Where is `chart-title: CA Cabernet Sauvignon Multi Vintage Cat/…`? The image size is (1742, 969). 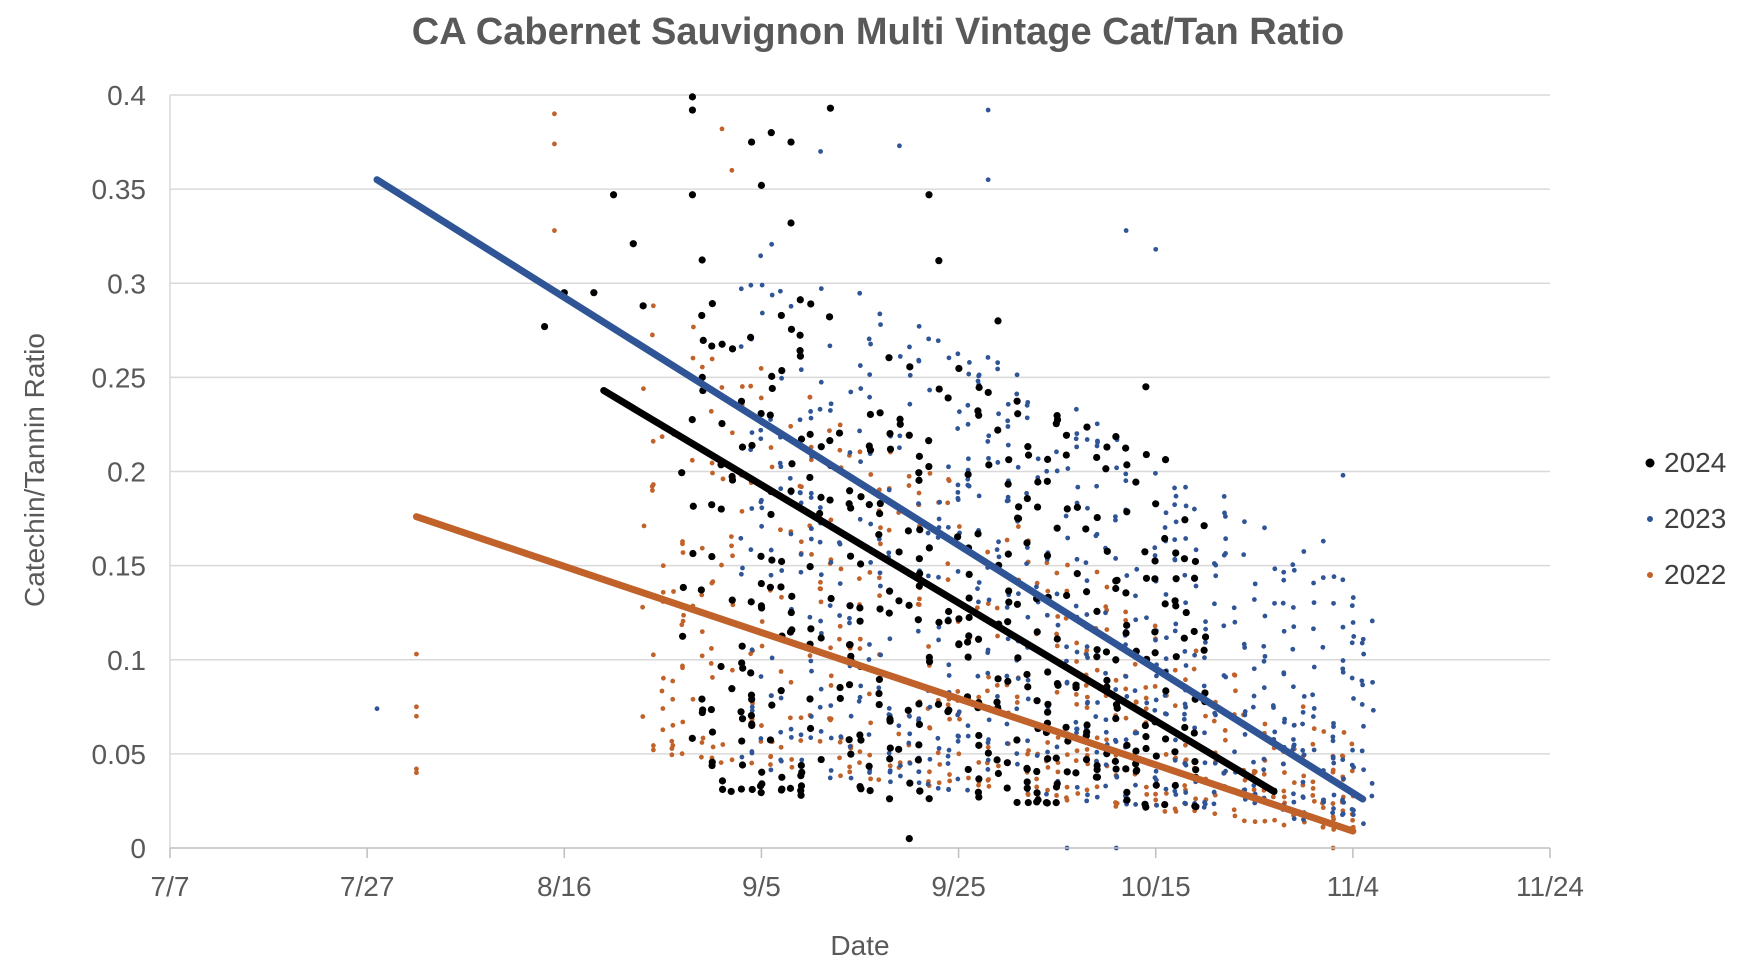 chart-title: CA Cabernet Sauvignon Multi Vintage Cat/… is located at coordinates (878, 32).